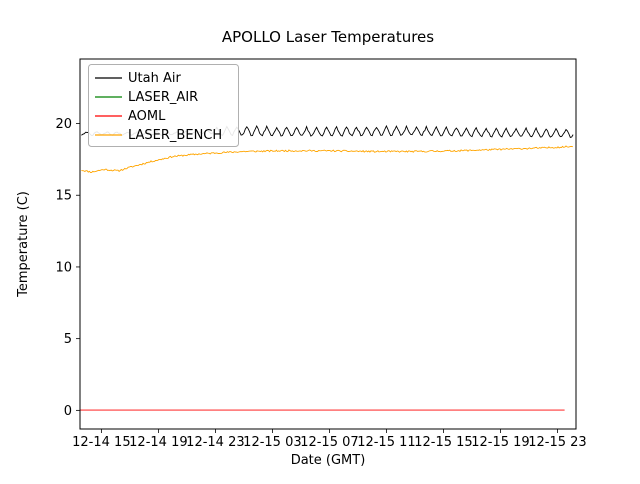 This screenshot has width=640, height=484. Describe the element at coordinates (68, 339) in the screenshot. I see `y-tick-label: 5` at that location.